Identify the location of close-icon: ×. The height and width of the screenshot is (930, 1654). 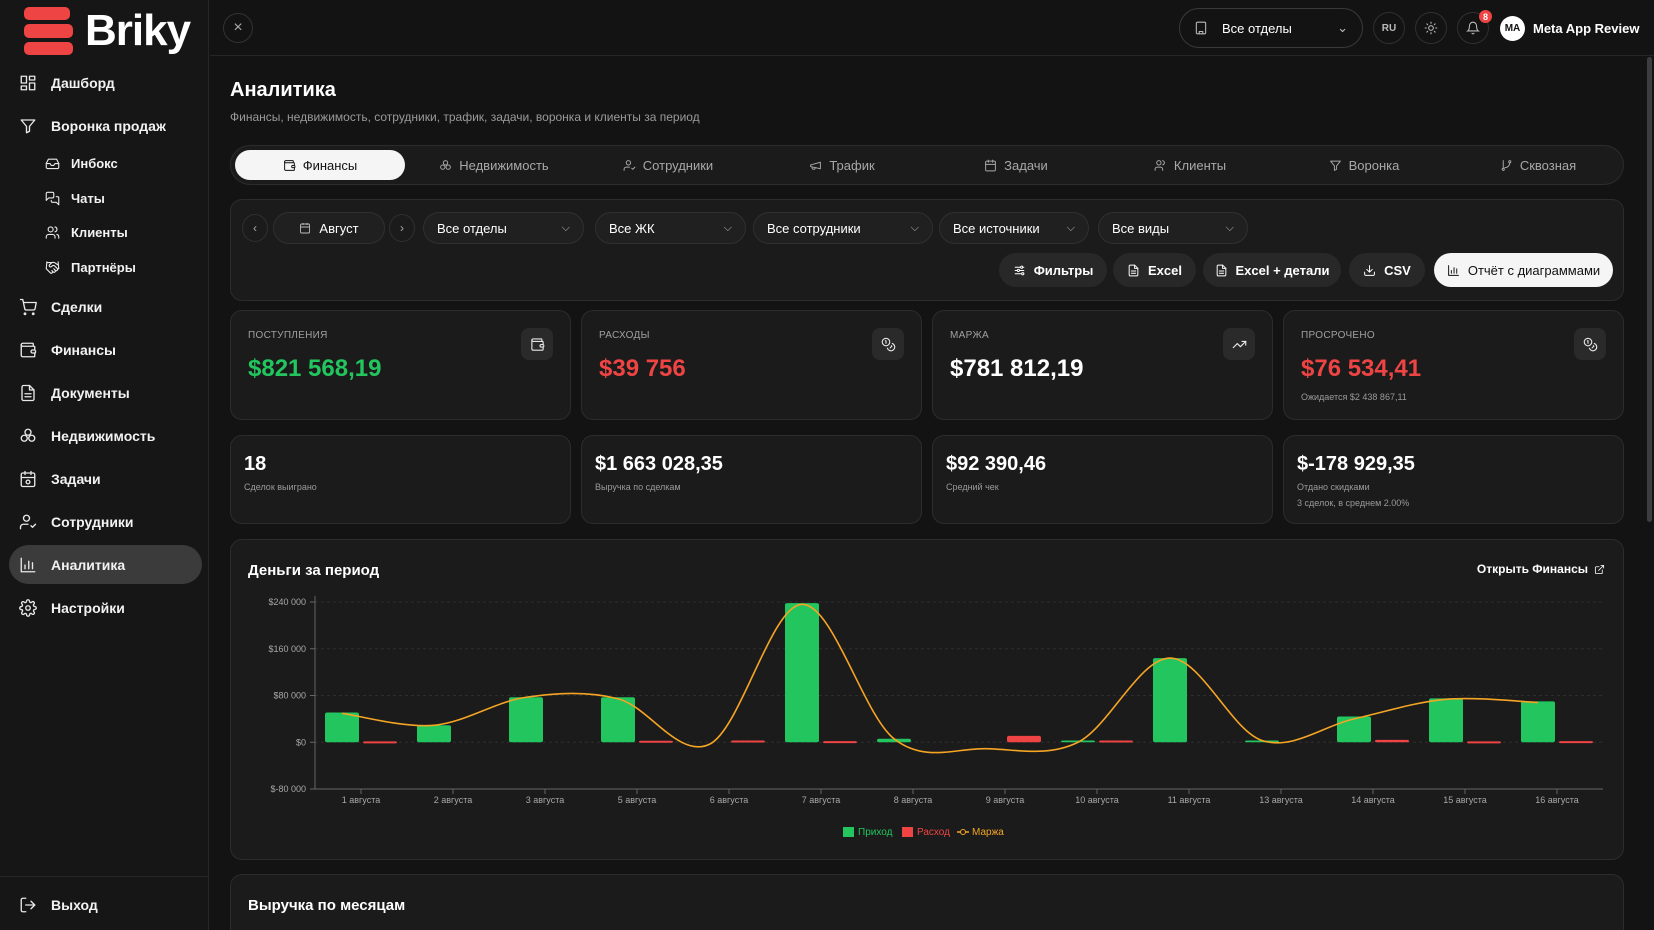
(238, 27).